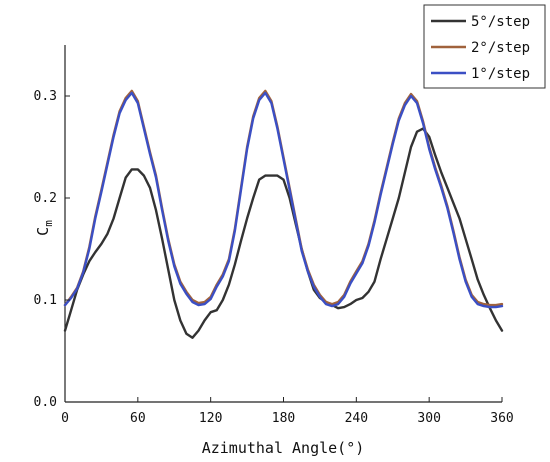 The width and height of the screenshot is (550, 462). What do you see at coordinates (45, 300) in the screenshot?
I see `y-tick-label: 0.1` at bounding box center [45, 300].